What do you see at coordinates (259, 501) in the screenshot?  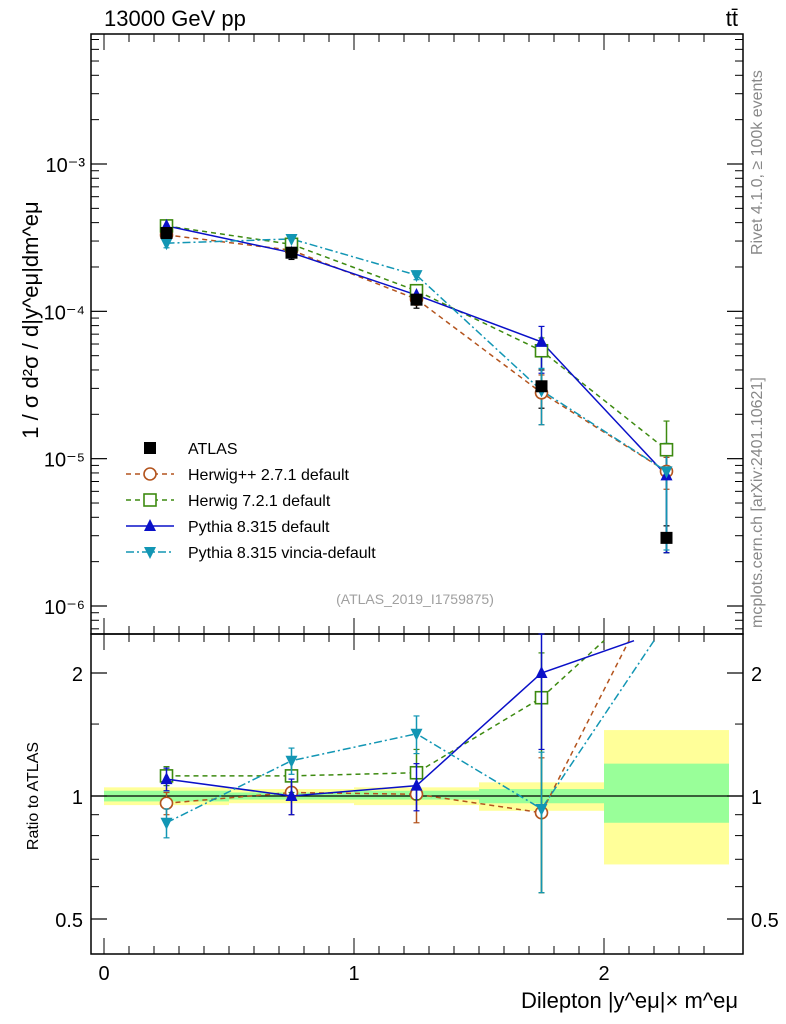 I see `legend-label: Herwig 7.2.1 default` at bounding box center [259, 501].